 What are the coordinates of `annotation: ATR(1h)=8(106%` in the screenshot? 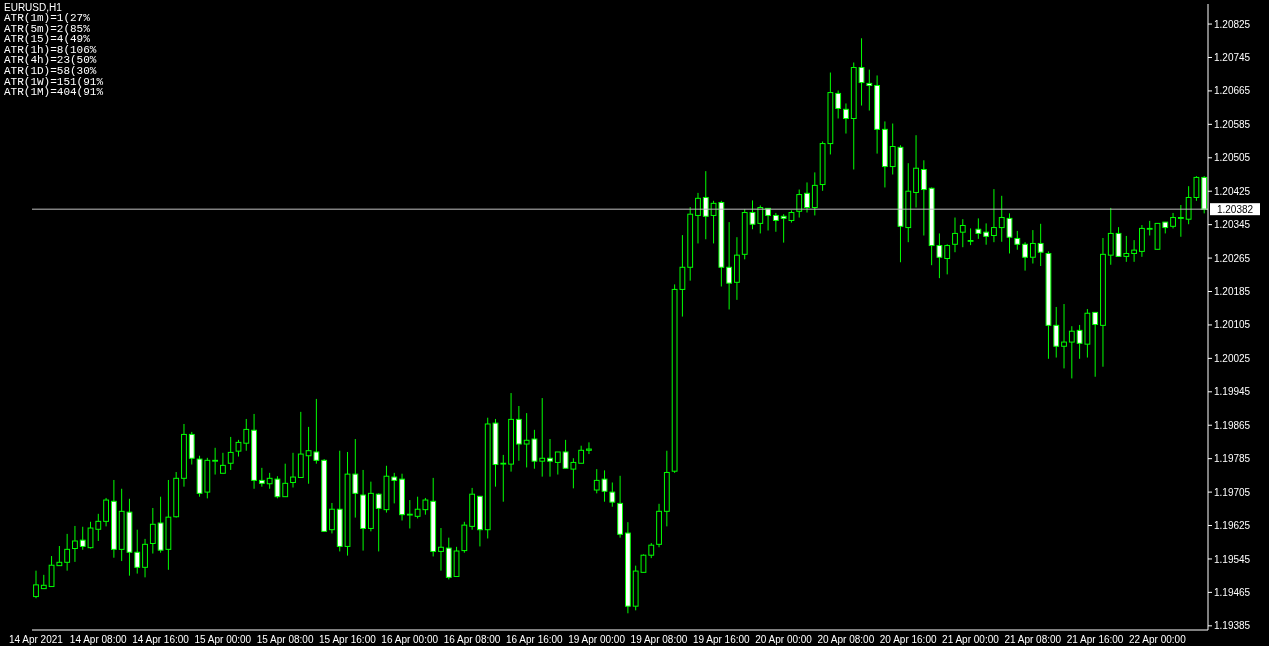 It's located at (51, 49).